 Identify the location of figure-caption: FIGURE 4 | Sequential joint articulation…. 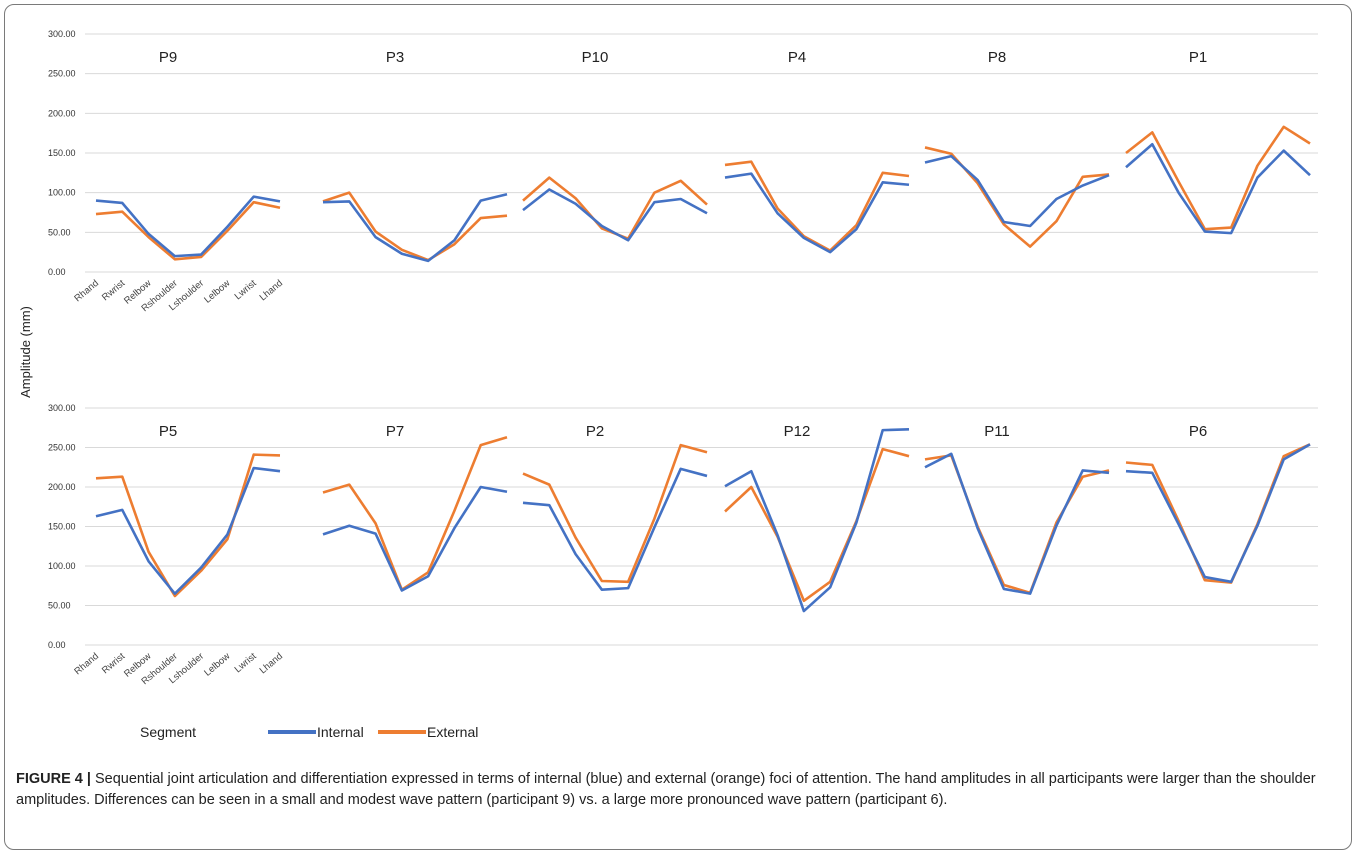
(676, 790).